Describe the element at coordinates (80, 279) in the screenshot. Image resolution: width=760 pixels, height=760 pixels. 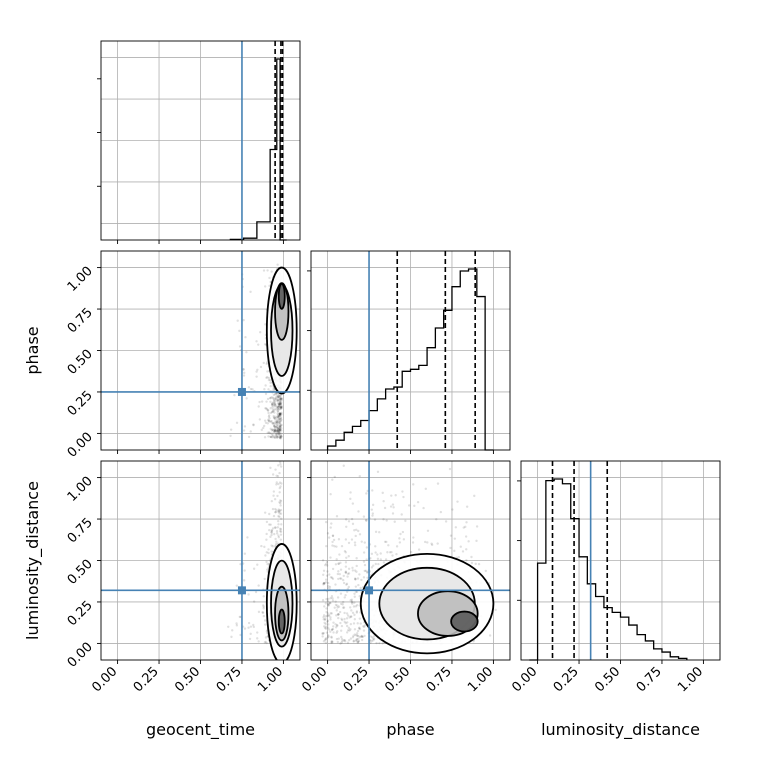
I see `y-tick-label: 1.00` at that location.